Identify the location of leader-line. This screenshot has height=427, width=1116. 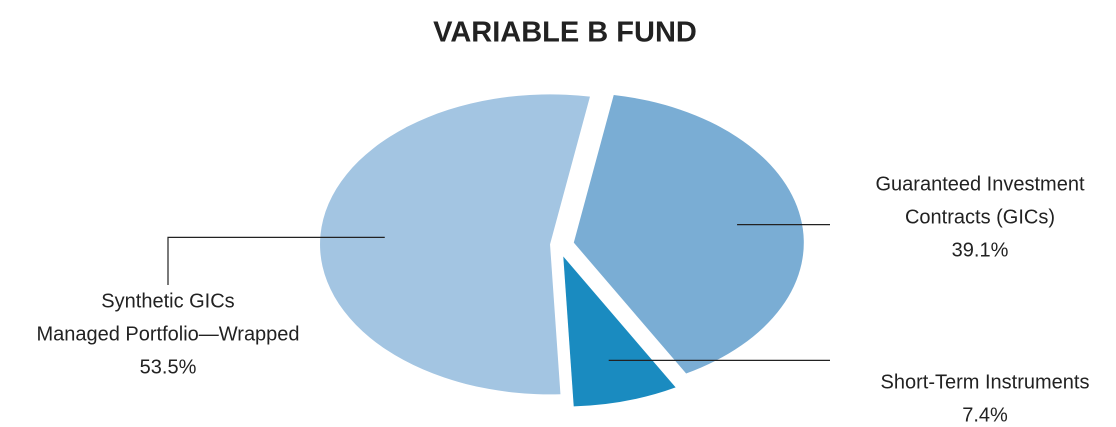
(276, 260).